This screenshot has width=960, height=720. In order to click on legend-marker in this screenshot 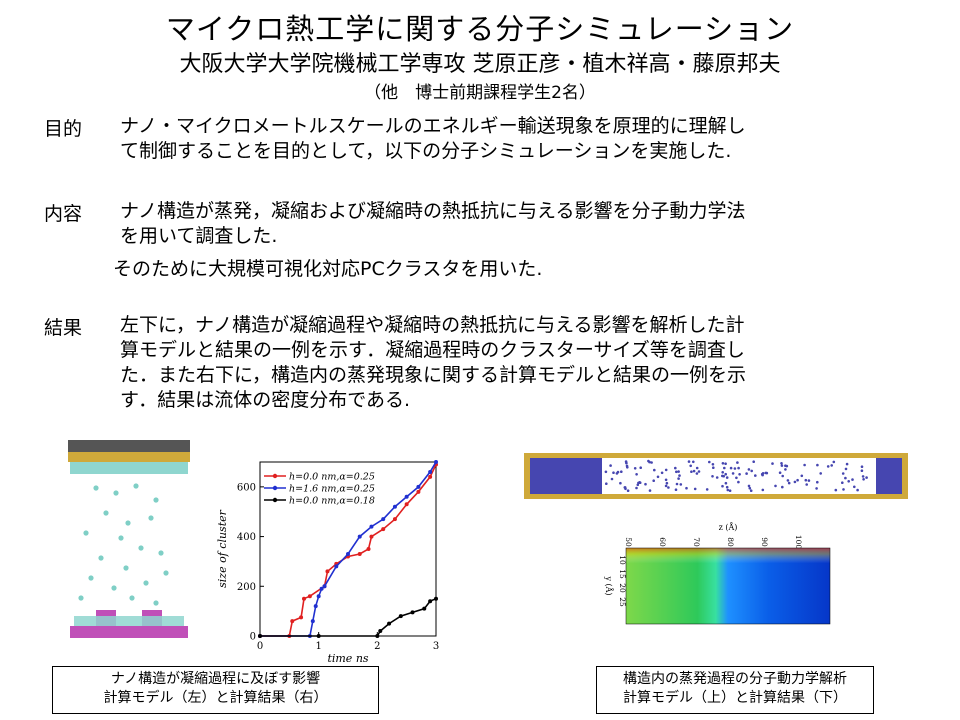, I will do `click(275, 500)`.